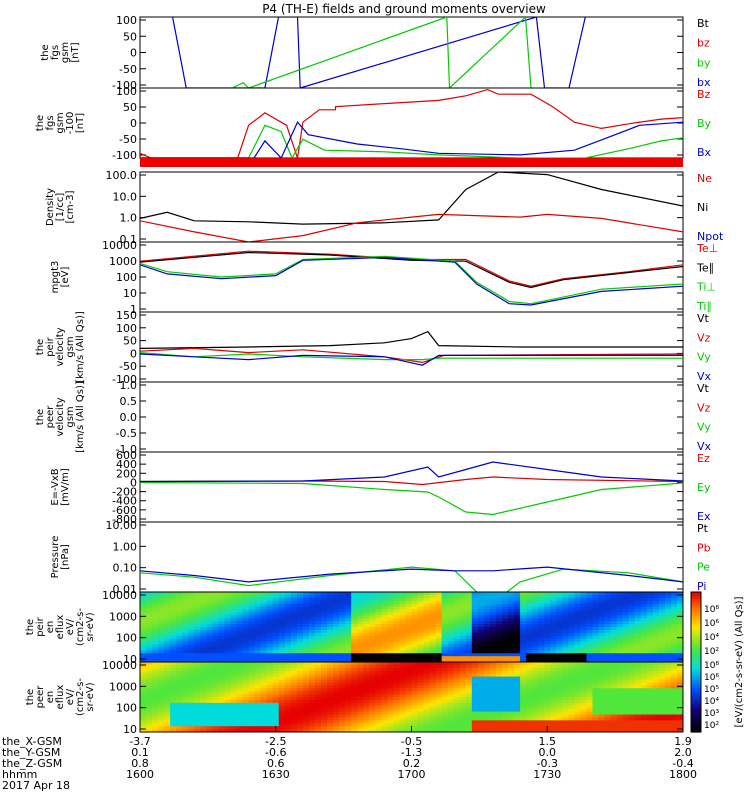 The image size is (750, 800). What do you see at coordinates (547, 774) in the screenshot?
I see `xaxis-value: 1730` at bounding box center [547, 774].